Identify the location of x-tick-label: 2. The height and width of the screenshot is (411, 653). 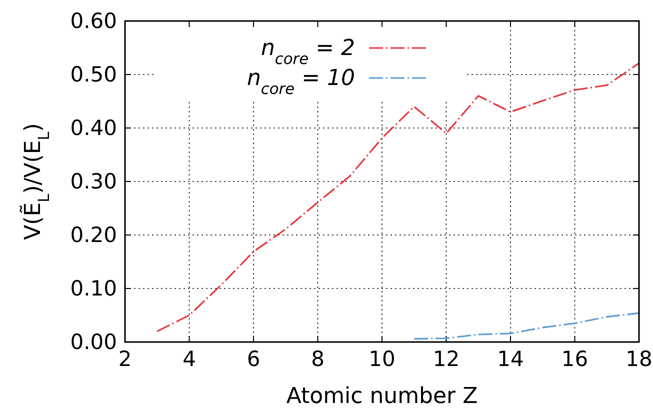
(125, 359).